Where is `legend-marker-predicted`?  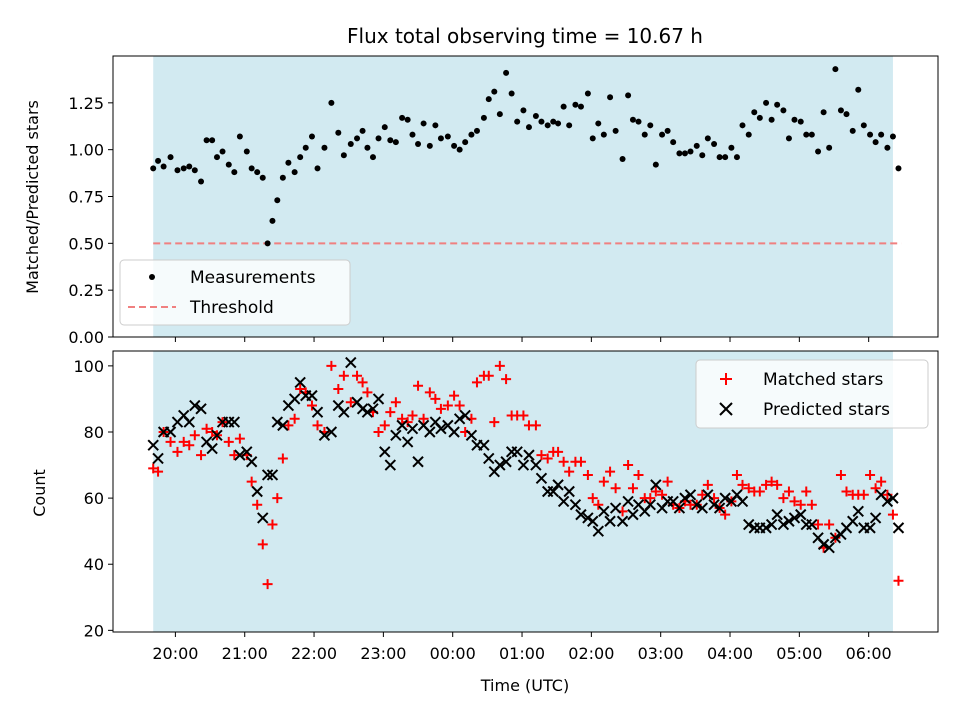 legend-marker-predicted is located at coordinates (726, 409).